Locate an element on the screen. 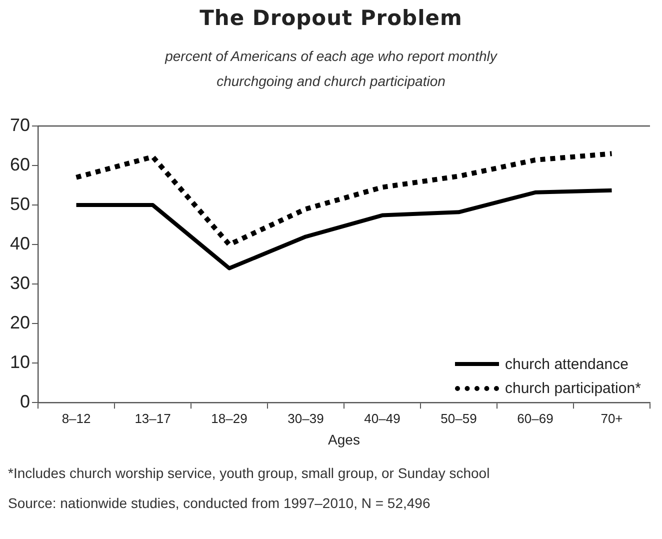 The height and width of the screenshot is (539, 662). y-tick-label: 0 is located at coordinates (25, 402).